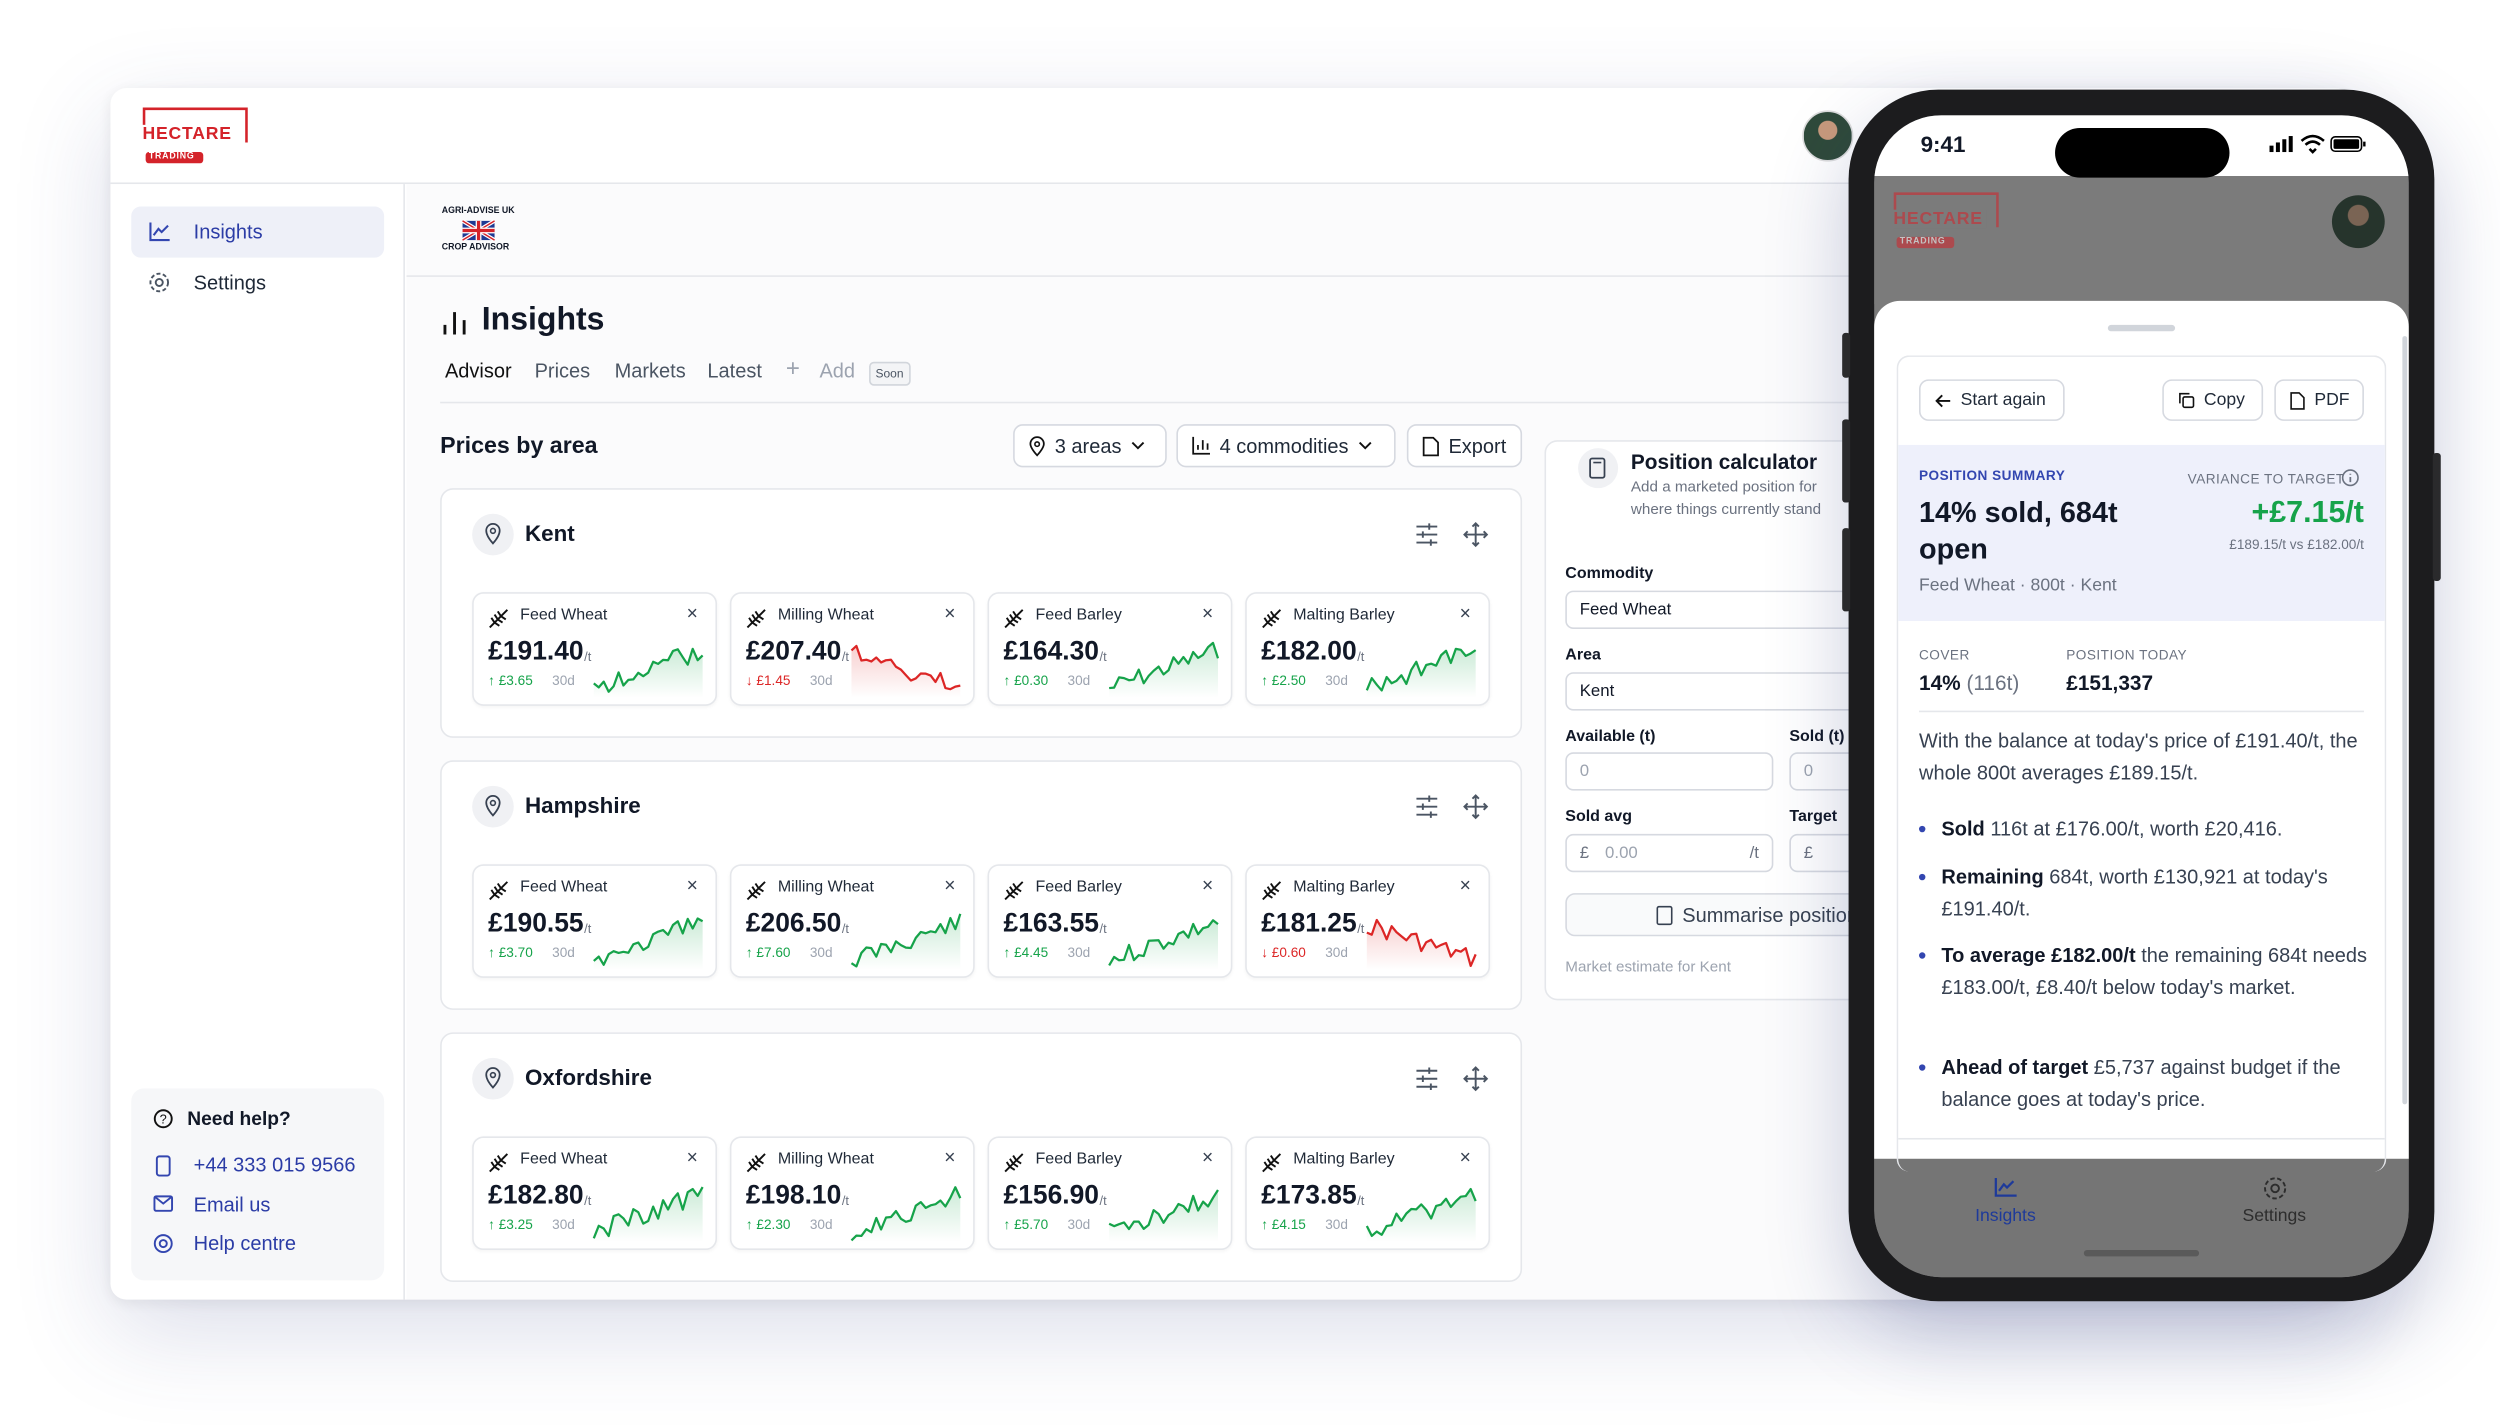  I want to click on tab-item: Settings, so click(2274, 1216).